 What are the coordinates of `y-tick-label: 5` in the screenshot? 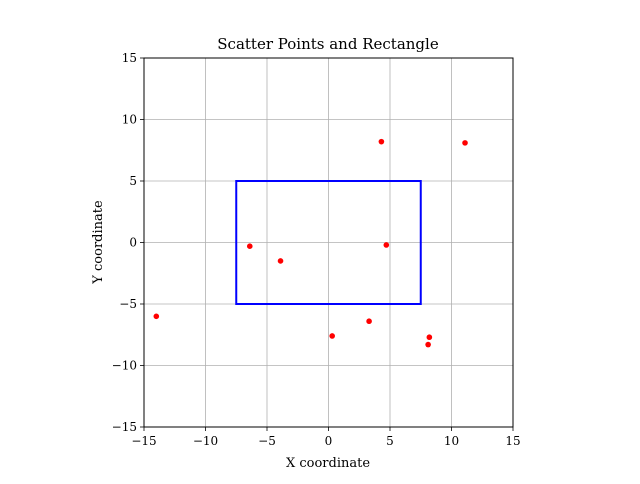 It's located at (133, 181).